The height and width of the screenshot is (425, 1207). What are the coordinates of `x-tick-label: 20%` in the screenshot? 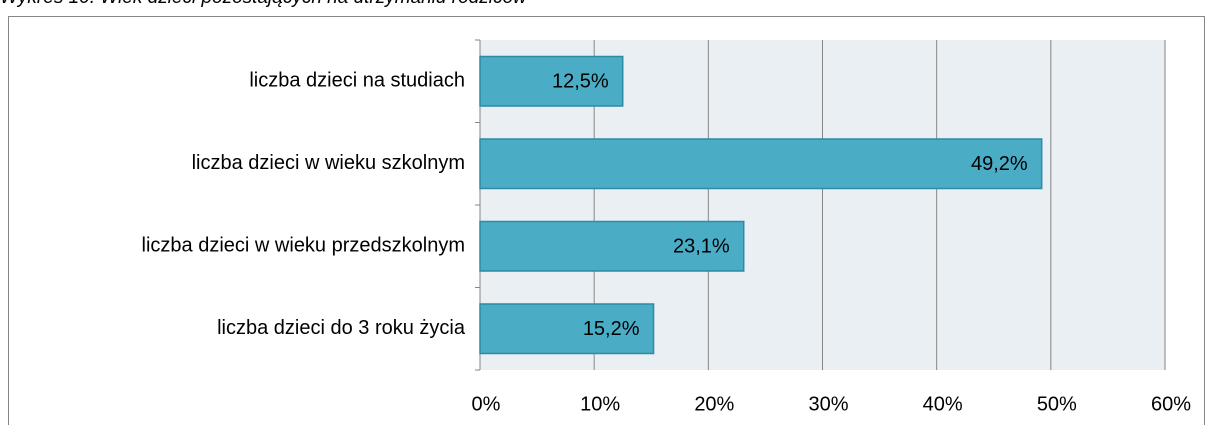 It's located at (714, 404).